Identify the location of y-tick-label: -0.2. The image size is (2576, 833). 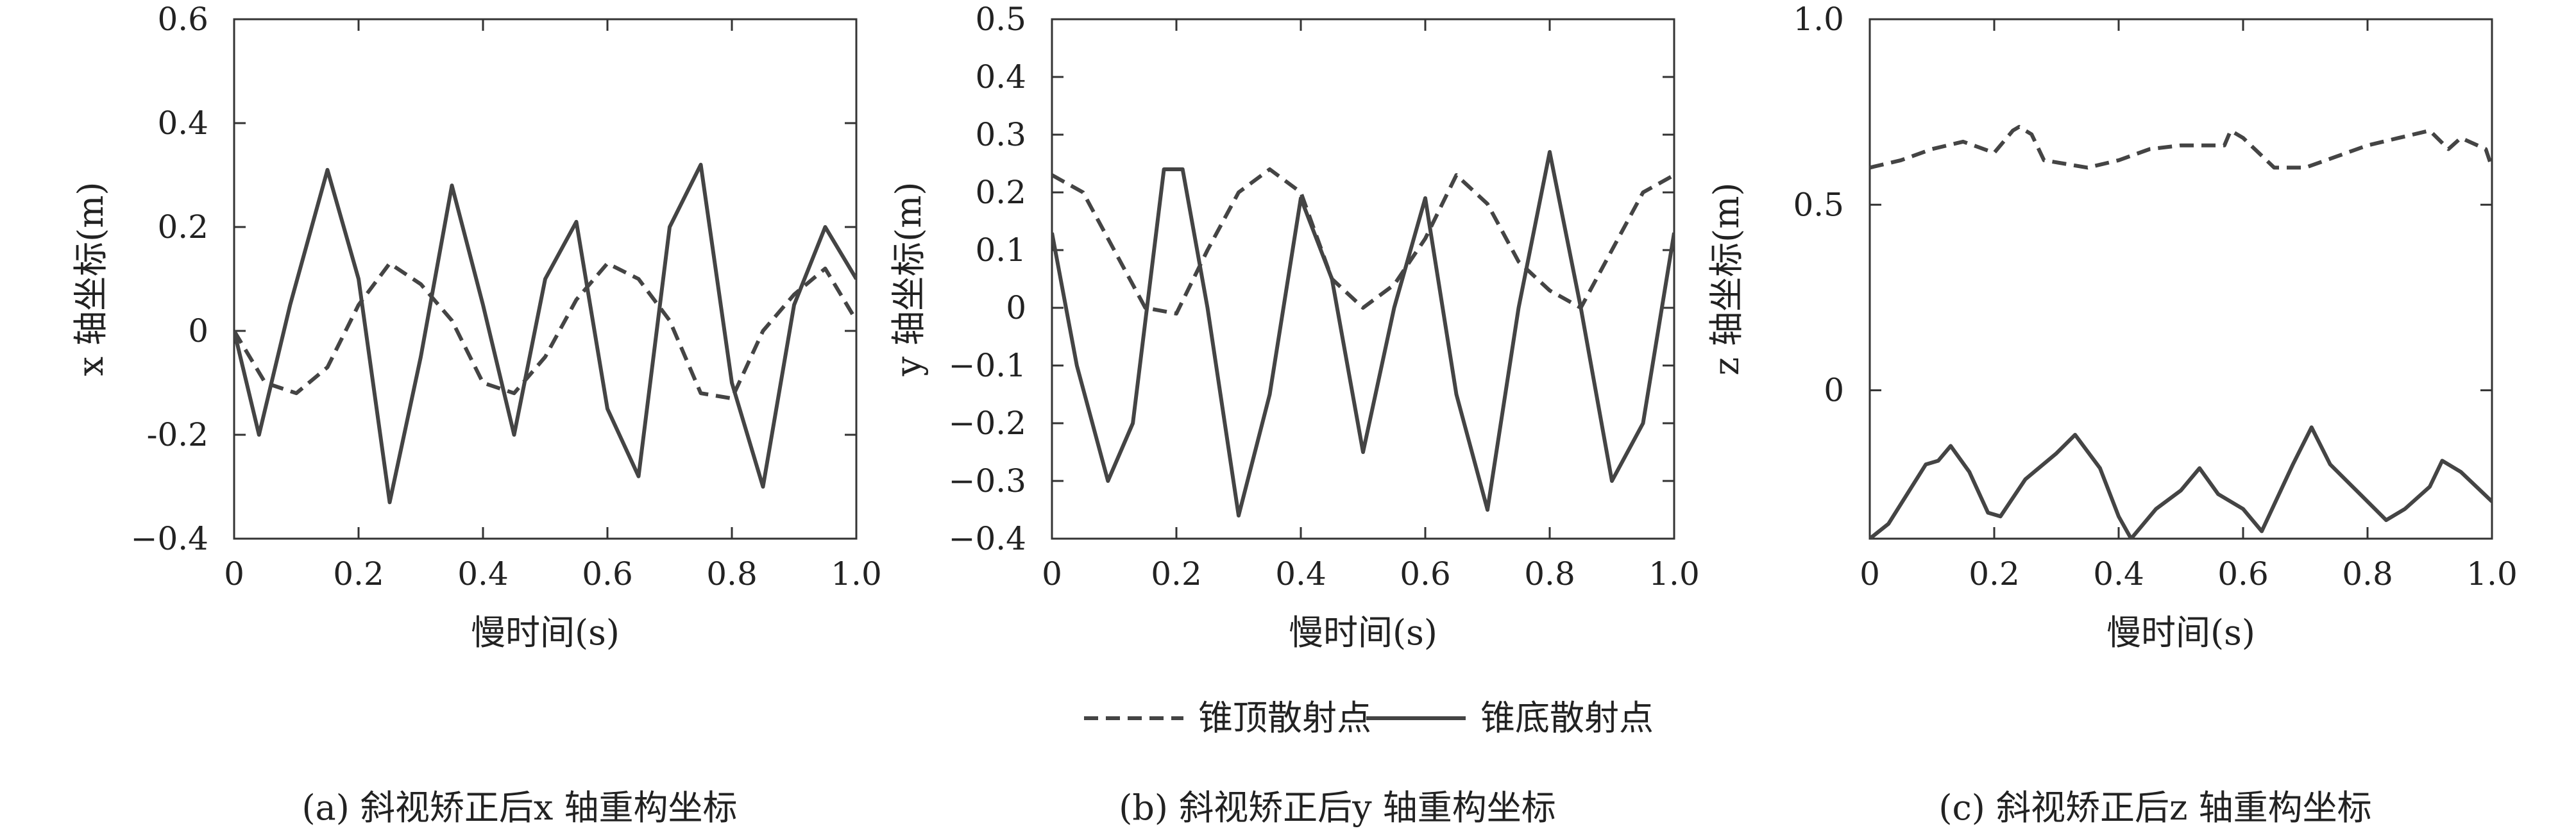
(177, 434).